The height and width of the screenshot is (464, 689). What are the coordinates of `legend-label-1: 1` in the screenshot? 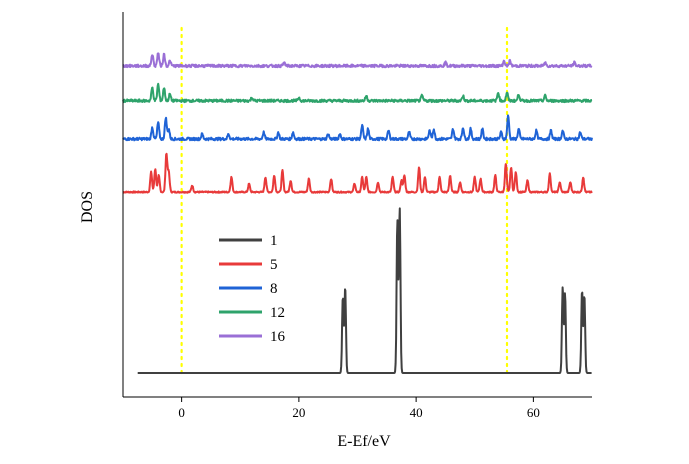 It's located at (274, 241).